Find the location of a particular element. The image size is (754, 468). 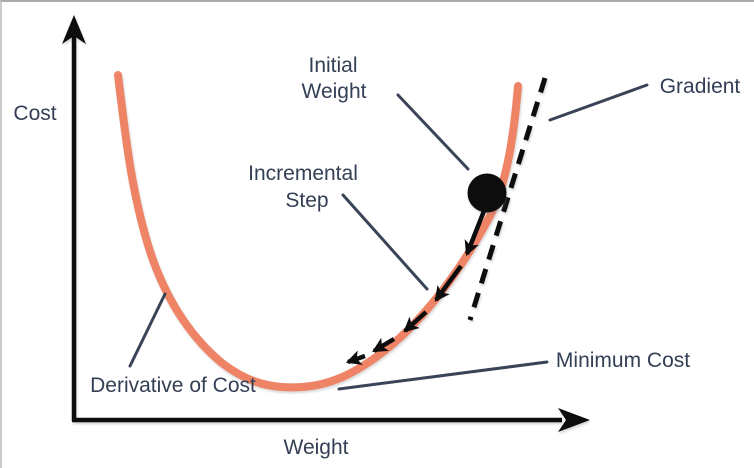

minimum-cost-label: Minimum Cost is located at coordinates (623, 360).